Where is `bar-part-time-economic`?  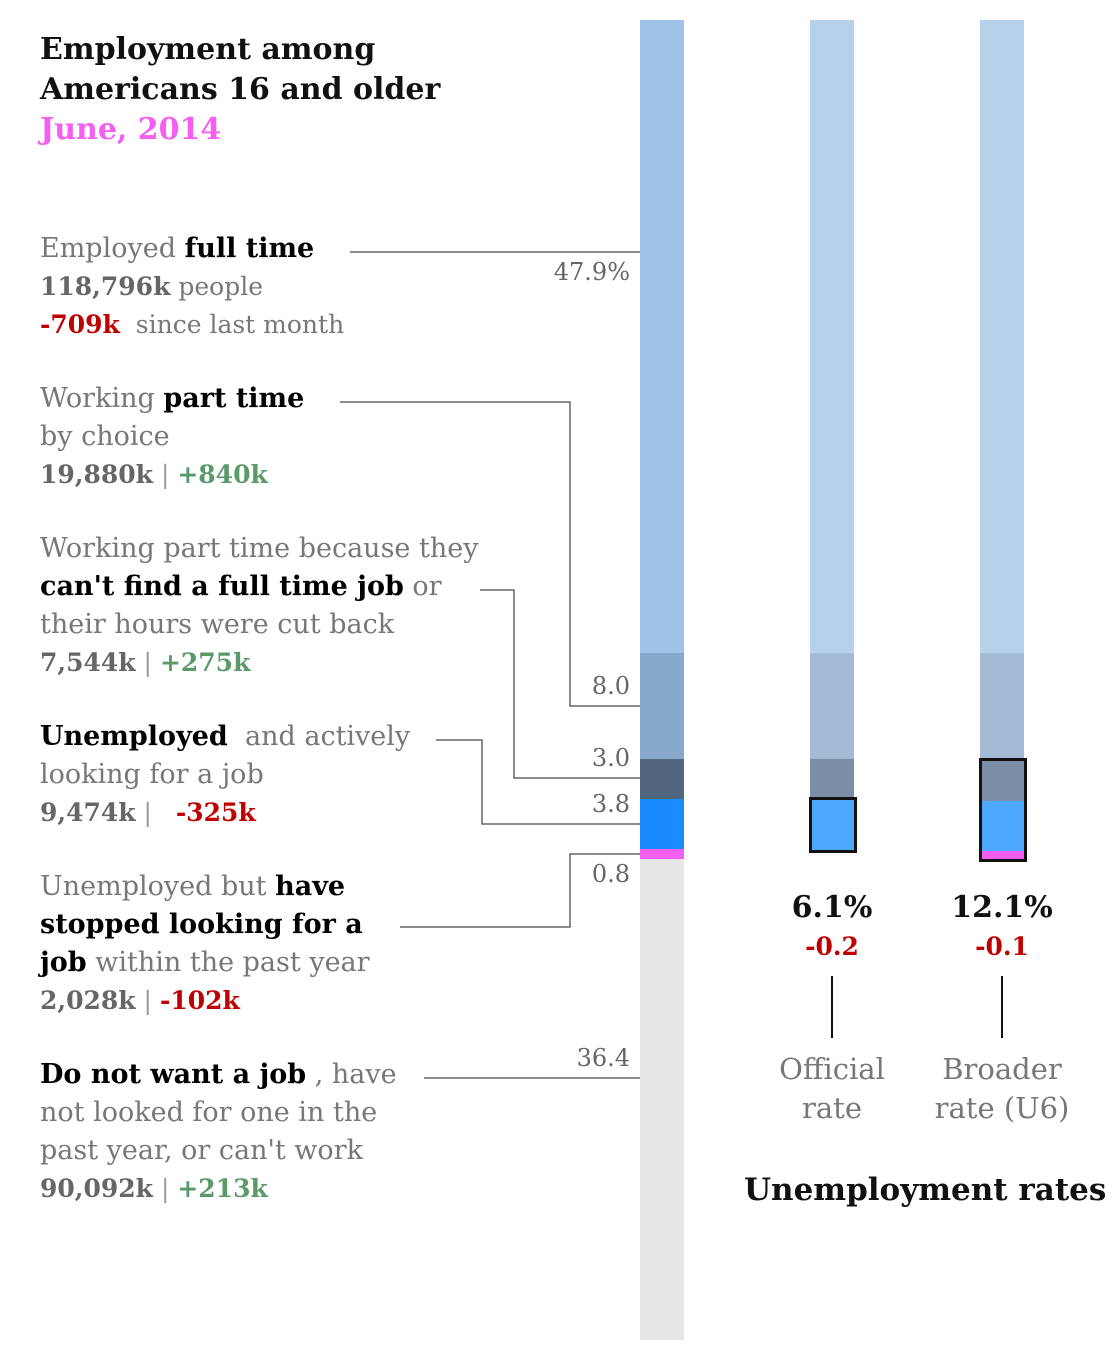 bar-part-time-economic is located at coordinates (662, 779).